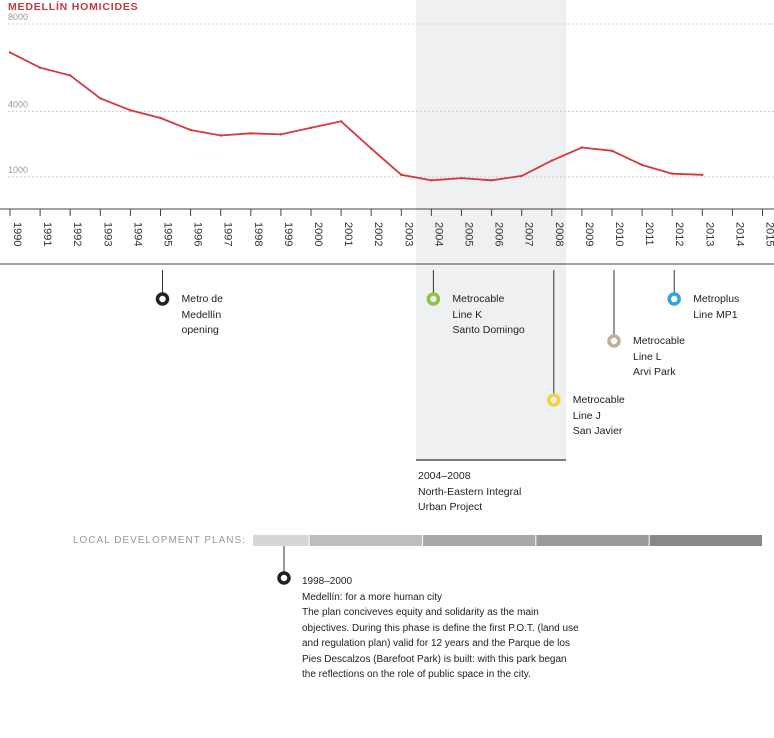  I want to click on point-1996, so click(190, 130).